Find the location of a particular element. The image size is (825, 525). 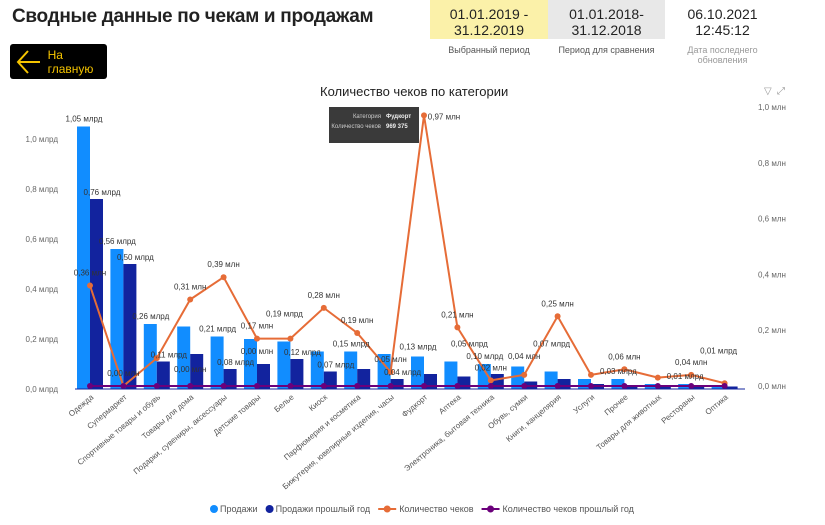

data-label: 1,05 млрд is located at coordinates (84, 119).